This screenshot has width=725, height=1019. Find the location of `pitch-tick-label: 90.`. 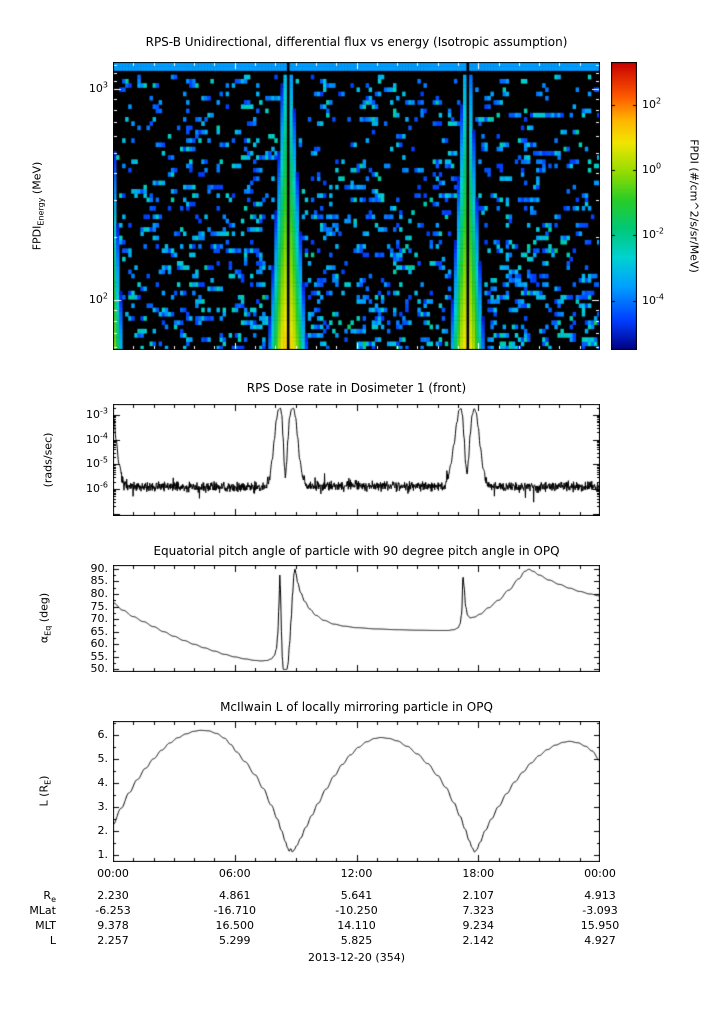

pitch-tick-label: 90. is located at coordinates (99, 568).